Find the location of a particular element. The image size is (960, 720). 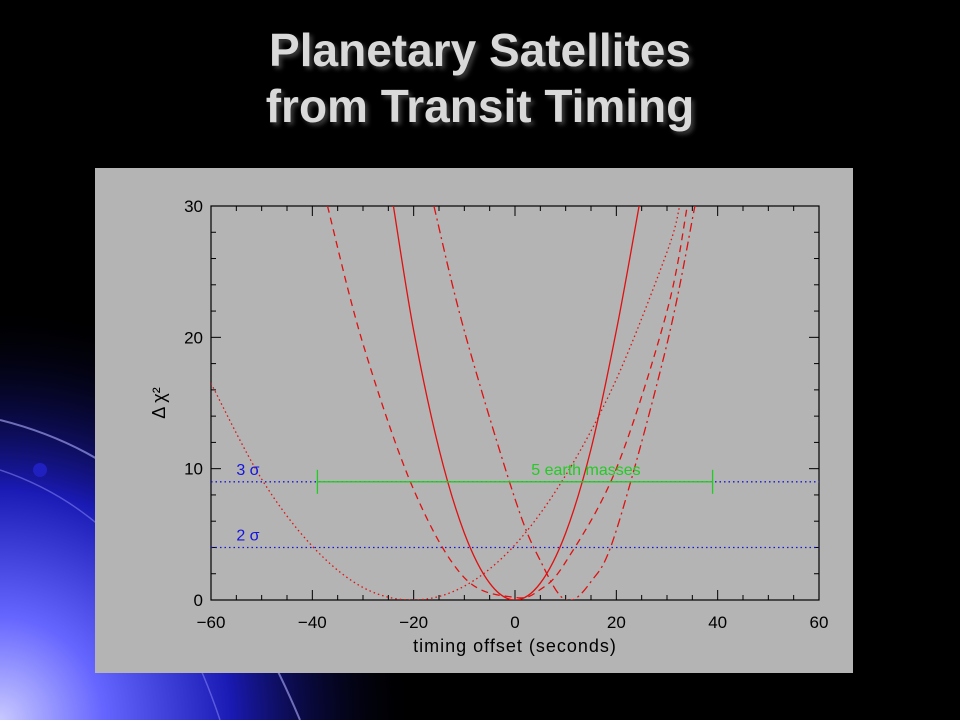

x-tick-label: −60 is located at coordinates (211, 622).